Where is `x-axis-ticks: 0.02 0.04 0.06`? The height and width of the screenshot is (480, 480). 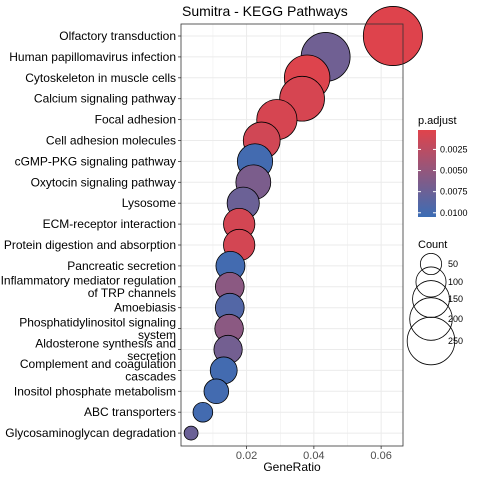
x-axis-ticks: 0.02 0.04 0.06 is located at coordinates (314, 454).